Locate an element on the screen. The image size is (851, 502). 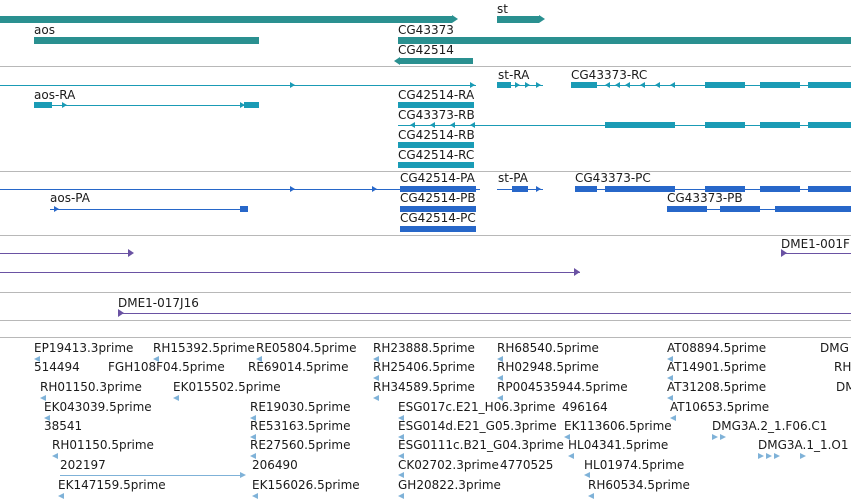
protein-label-cg42514-pc: CG42514-PC is located at coordinates (438, 218).